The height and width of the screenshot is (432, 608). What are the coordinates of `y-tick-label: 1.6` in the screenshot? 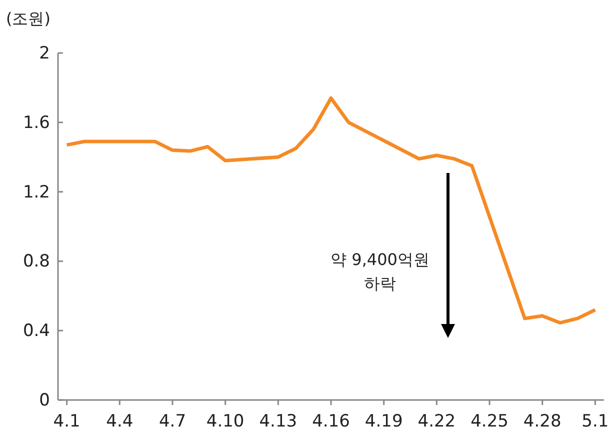 It's located at (36, 122).